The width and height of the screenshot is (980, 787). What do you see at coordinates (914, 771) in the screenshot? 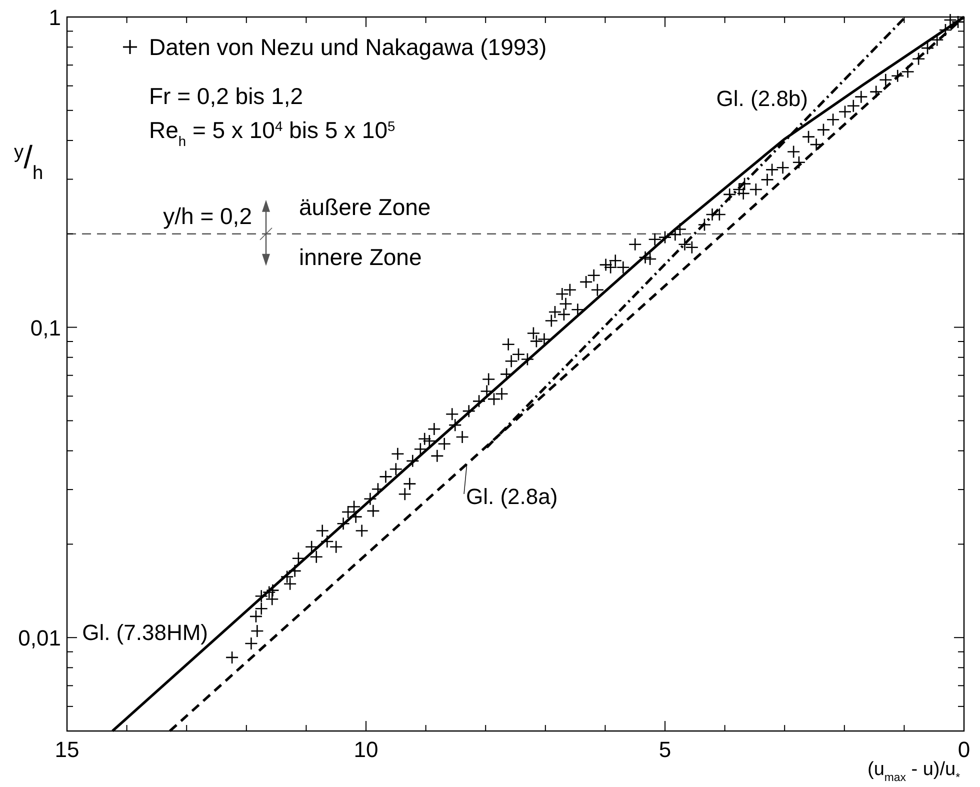
I see `x-axis-title: (u$_{max}$ - u)/u$_{*}$` at bounding box center [914, 771].